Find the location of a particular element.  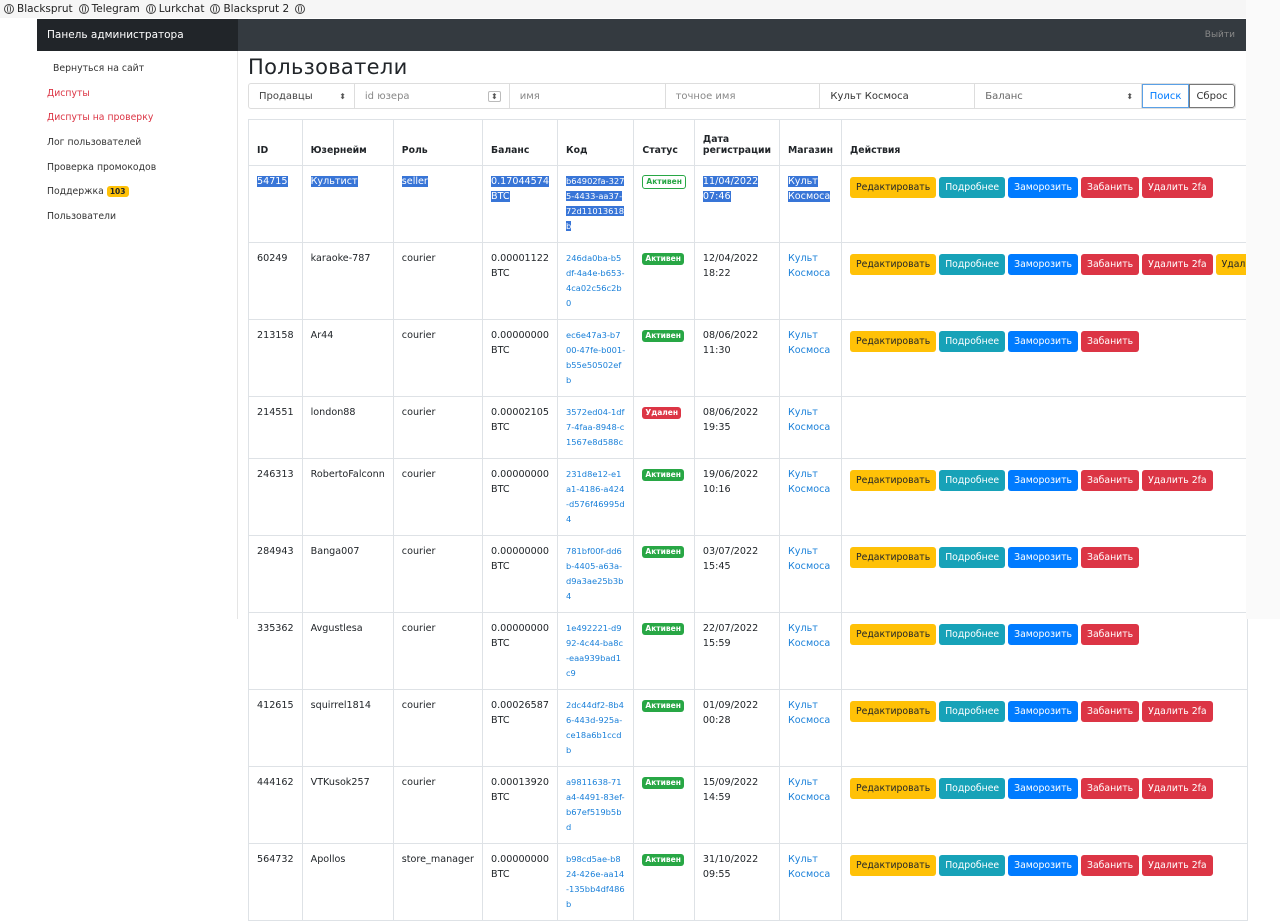

logout-link: Выйти is located at coordinates (1219, 35).